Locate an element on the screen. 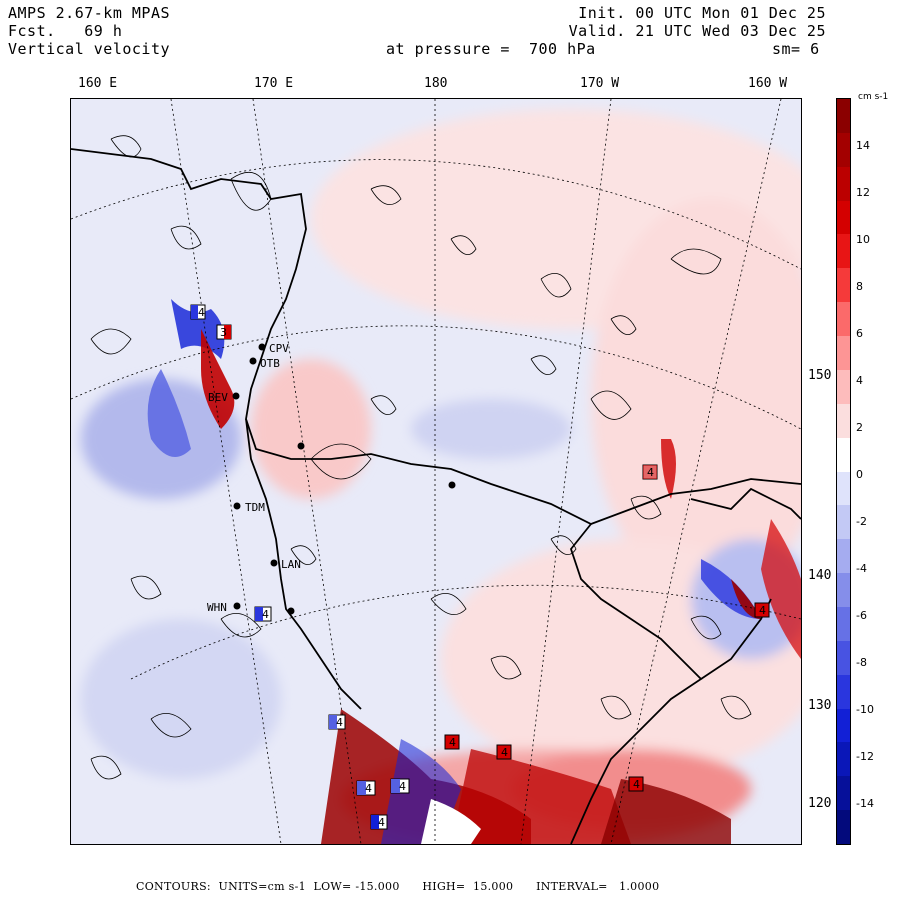  field-name: Vertical velocity is located at coordinates (89, 49).